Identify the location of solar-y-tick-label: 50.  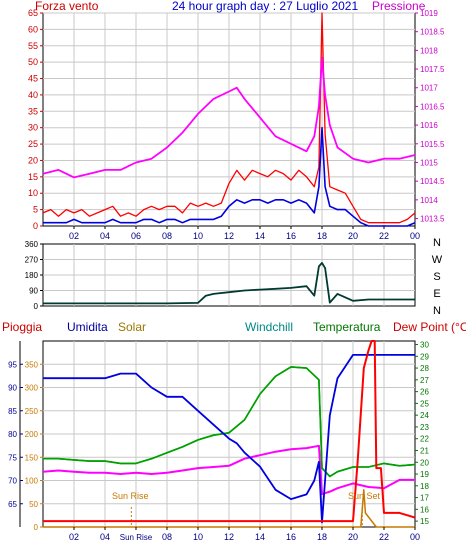
(33, 504).